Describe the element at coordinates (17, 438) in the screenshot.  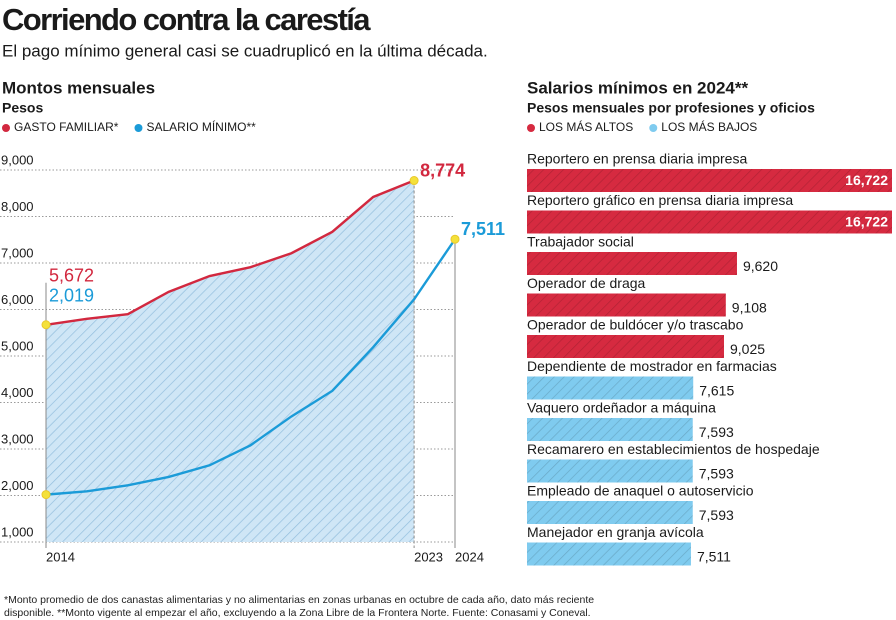
I see `y-tick-label: 3,000` at that location.